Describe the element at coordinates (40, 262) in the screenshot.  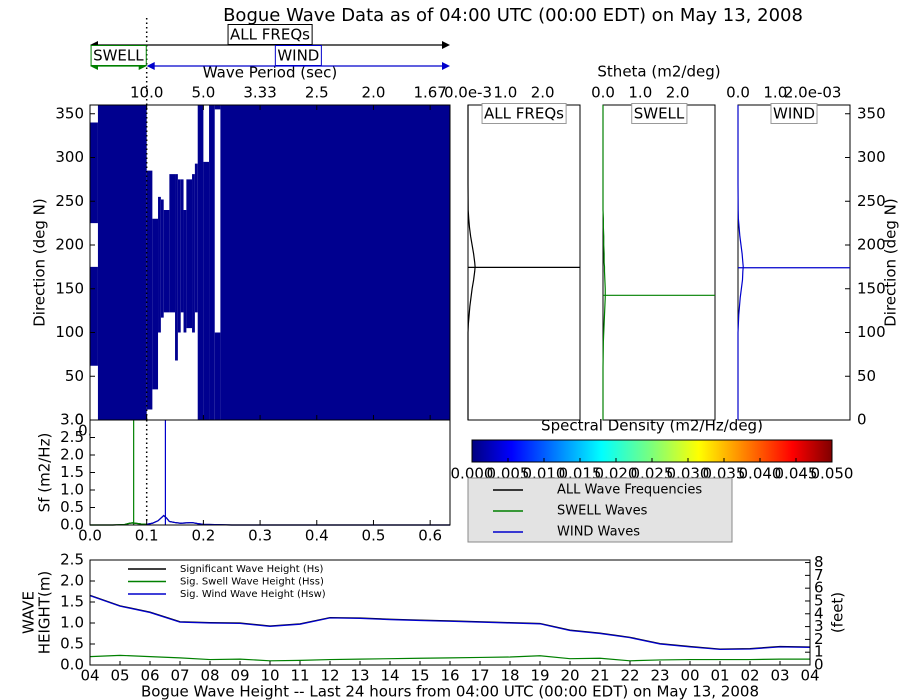
I see `y-axis-label: Direction (deg N)` at that location.